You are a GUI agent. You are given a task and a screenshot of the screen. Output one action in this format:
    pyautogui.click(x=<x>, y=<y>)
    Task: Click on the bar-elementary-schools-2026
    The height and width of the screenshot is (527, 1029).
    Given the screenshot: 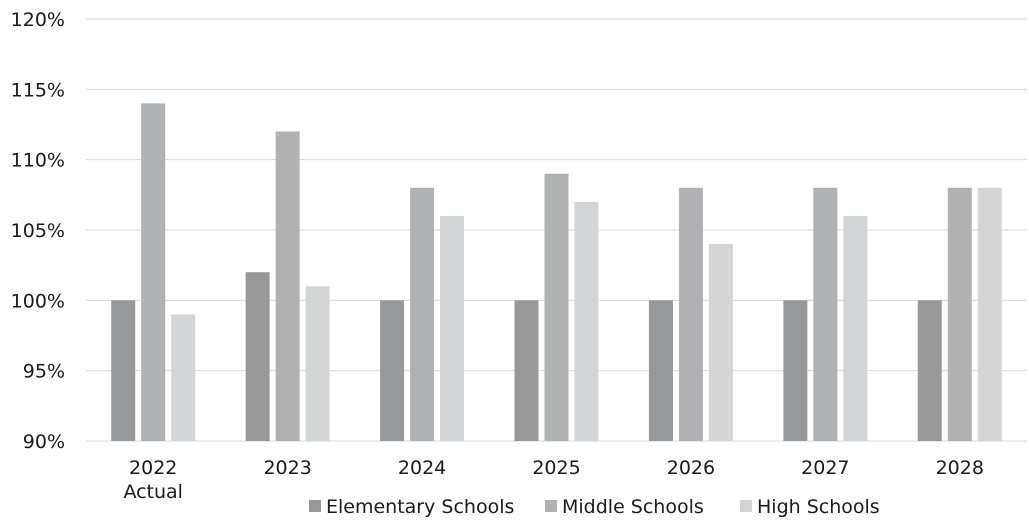 What is the action you would take?
    pyautogui.click(x=660, y=370)
    